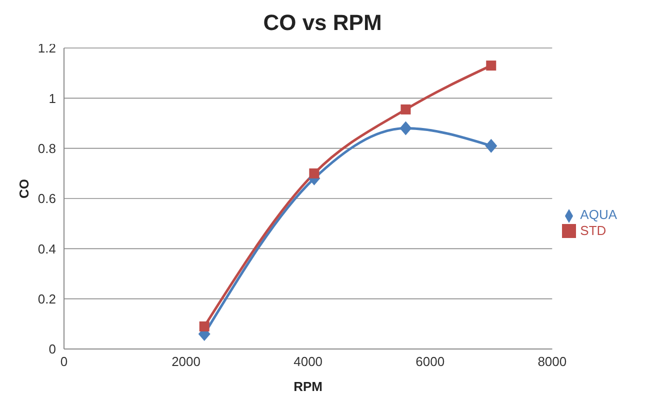 The image size is (645, 409). What do you see at coordinates (322, 22) in the screenshot?
I see `chart-title: CO vs RPM` at bounding box center [322, 22].